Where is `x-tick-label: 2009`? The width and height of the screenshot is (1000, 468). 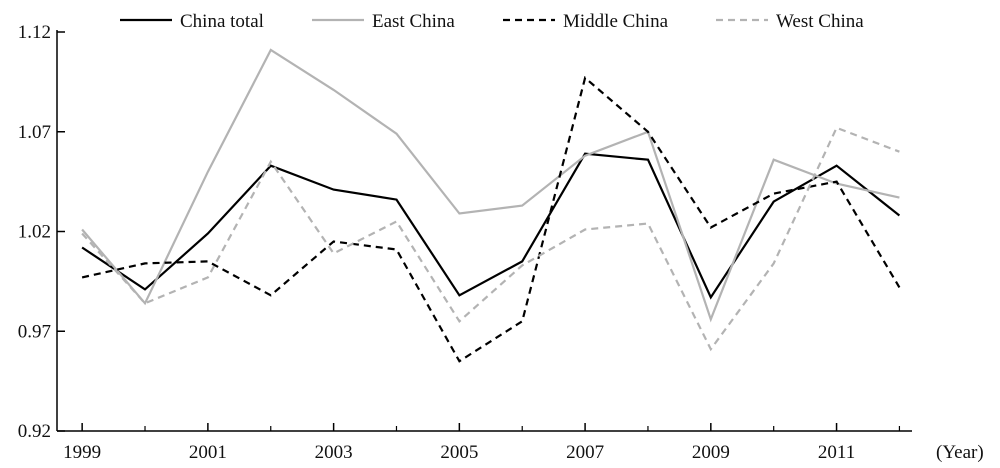
x-tick-label: 2009 is located at coordinates (711, 452).